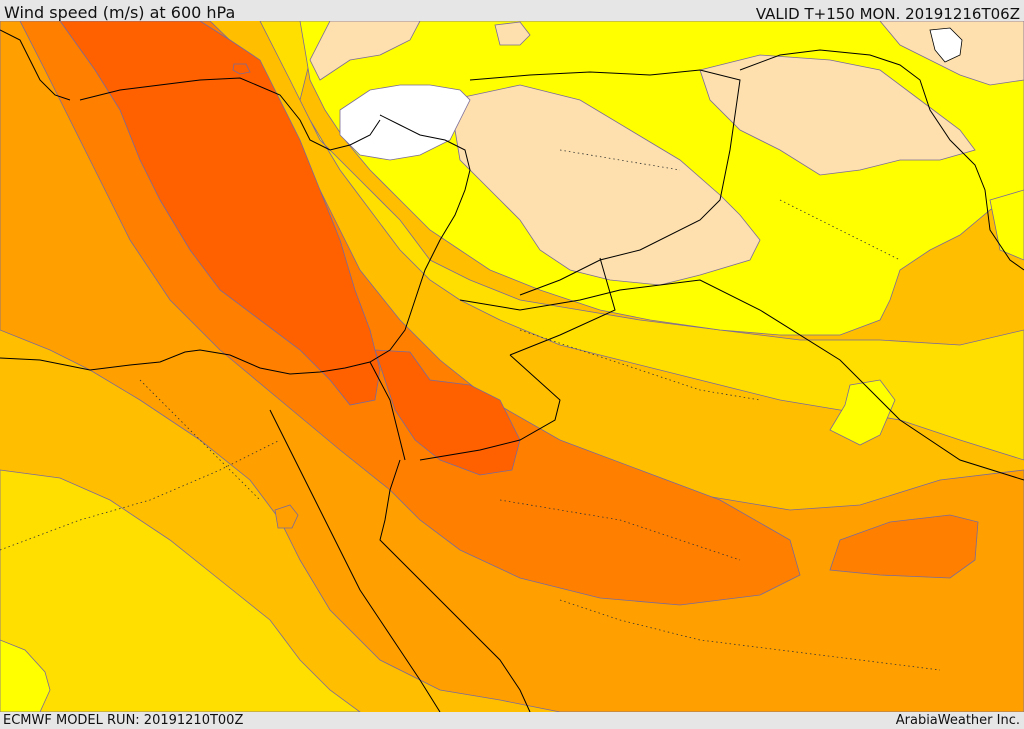  What do you see at coordinates (946, 45) in the screenshot?
I see `band-white-lake` at bounding box center [946, 45].